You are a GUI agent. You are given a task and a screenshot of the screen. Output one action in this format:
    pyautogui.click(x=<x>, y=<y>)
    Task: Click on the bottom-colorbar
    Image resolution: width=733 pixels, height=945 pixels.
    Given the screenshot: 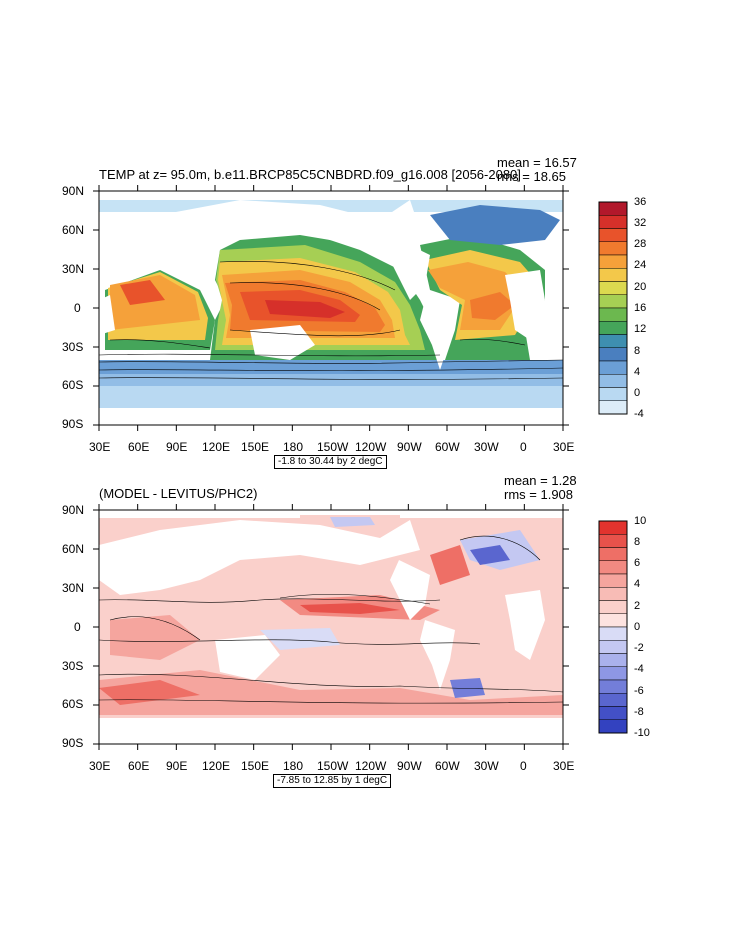 What is the action you would take?
    pyautogui.click(x=613, y=627)
    